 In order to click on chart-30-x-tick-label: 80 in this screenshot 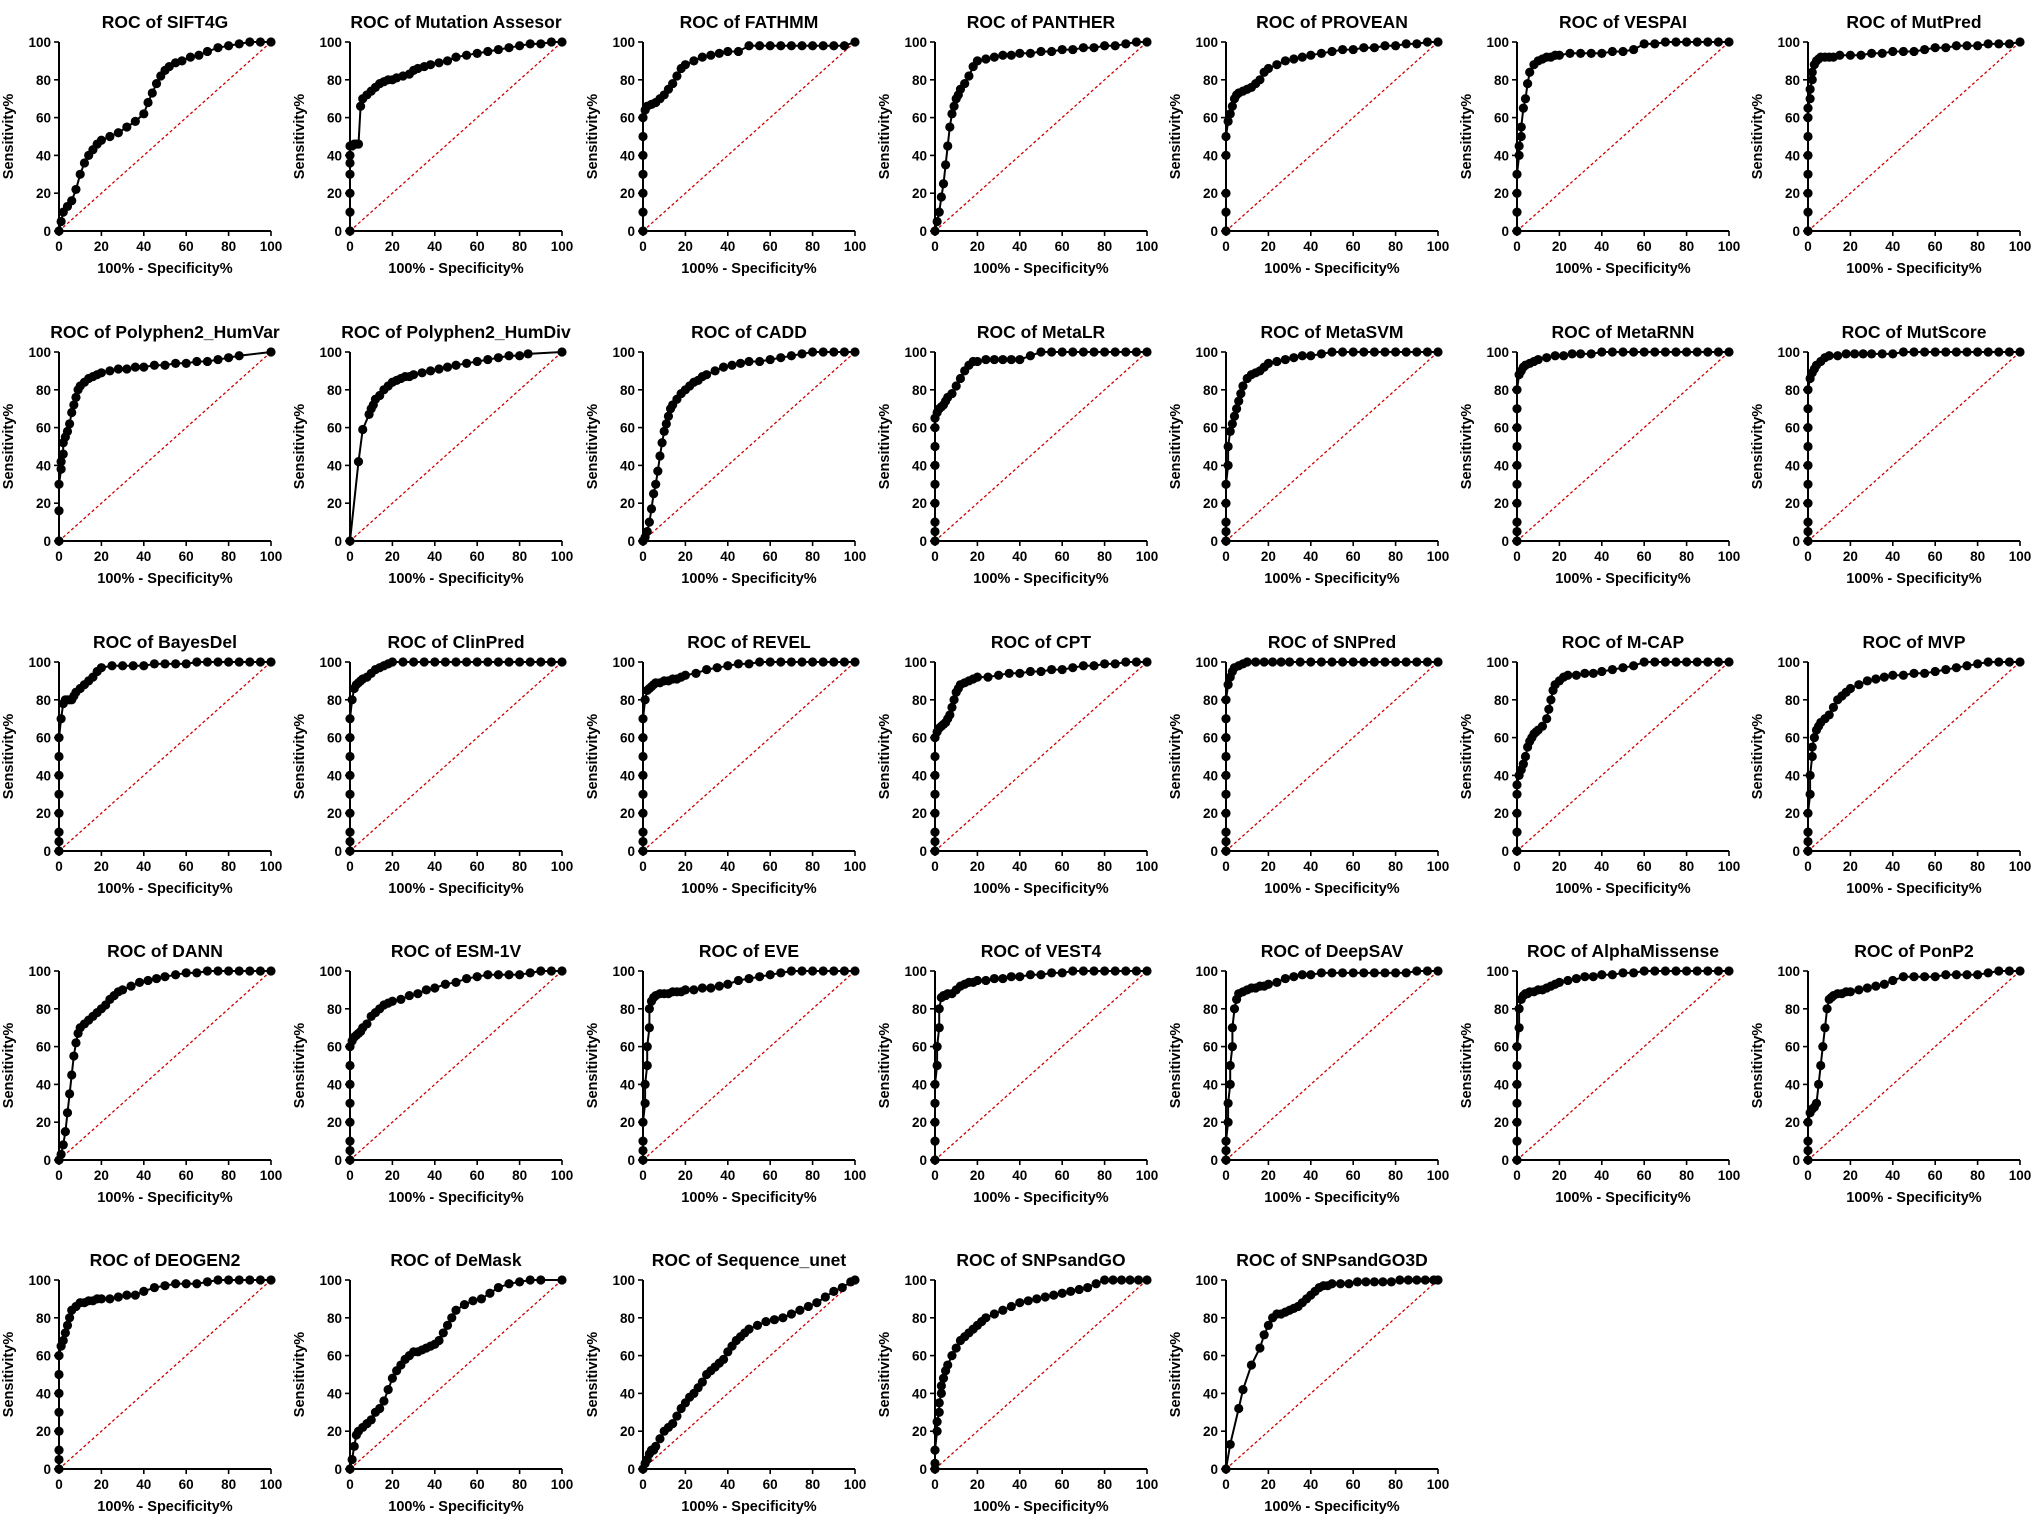, I will do `click(519, 1484)`.